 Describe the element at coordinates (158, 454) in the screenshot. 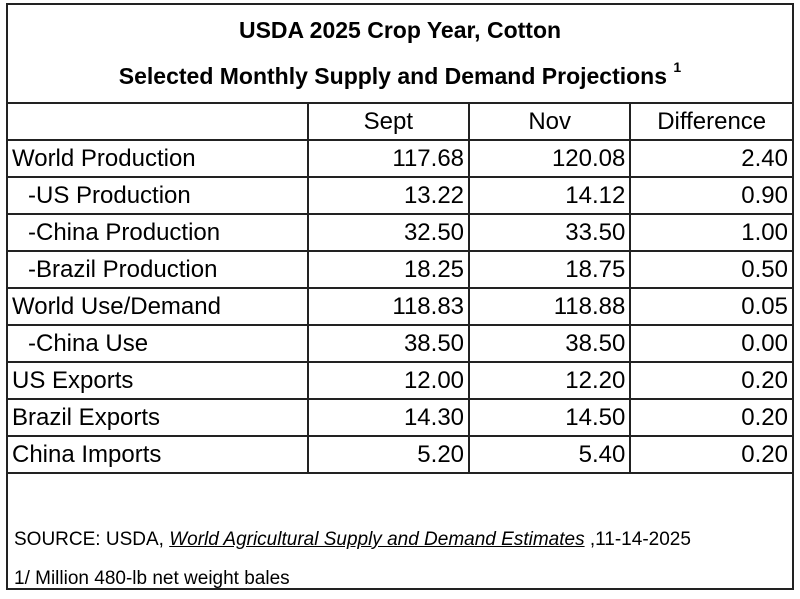

I see `row-label: China Imports` at that location.